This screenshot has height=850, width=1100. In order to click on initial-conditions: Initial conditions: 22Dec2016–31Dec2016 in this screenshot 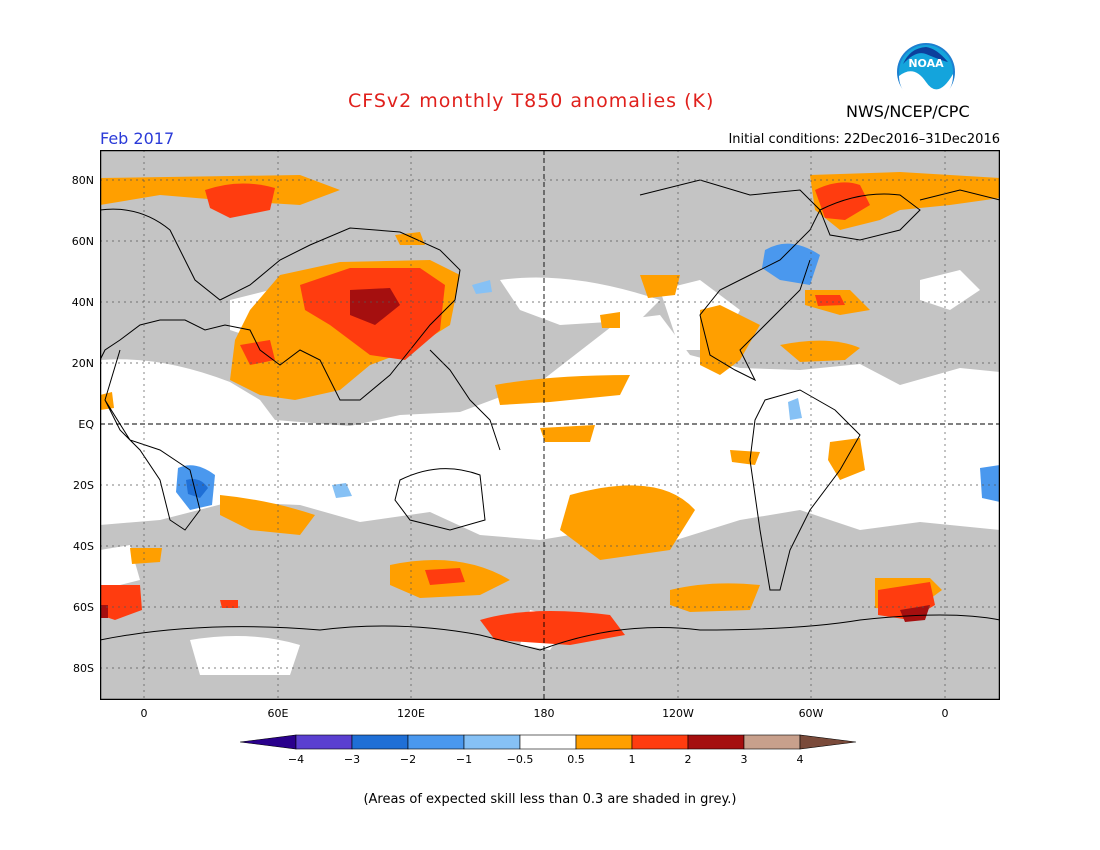, I will do `click(864, 139)`.